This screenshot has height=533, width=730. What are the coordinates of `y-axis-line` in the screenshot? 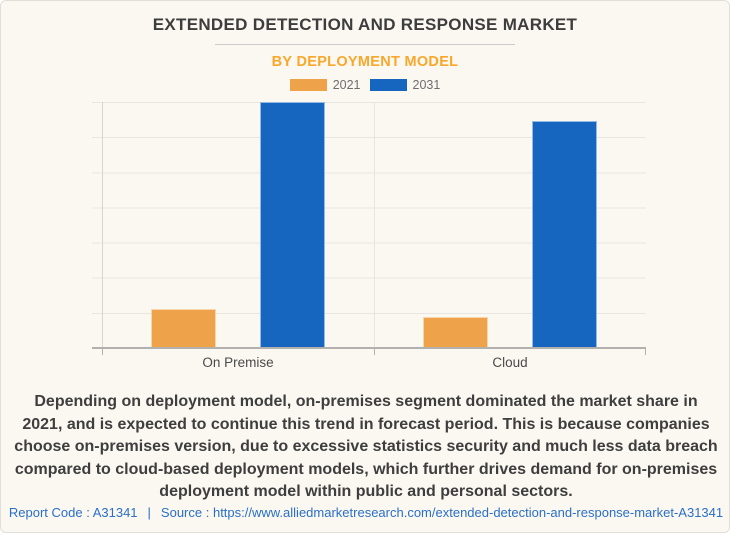 It's located at (102, 225).